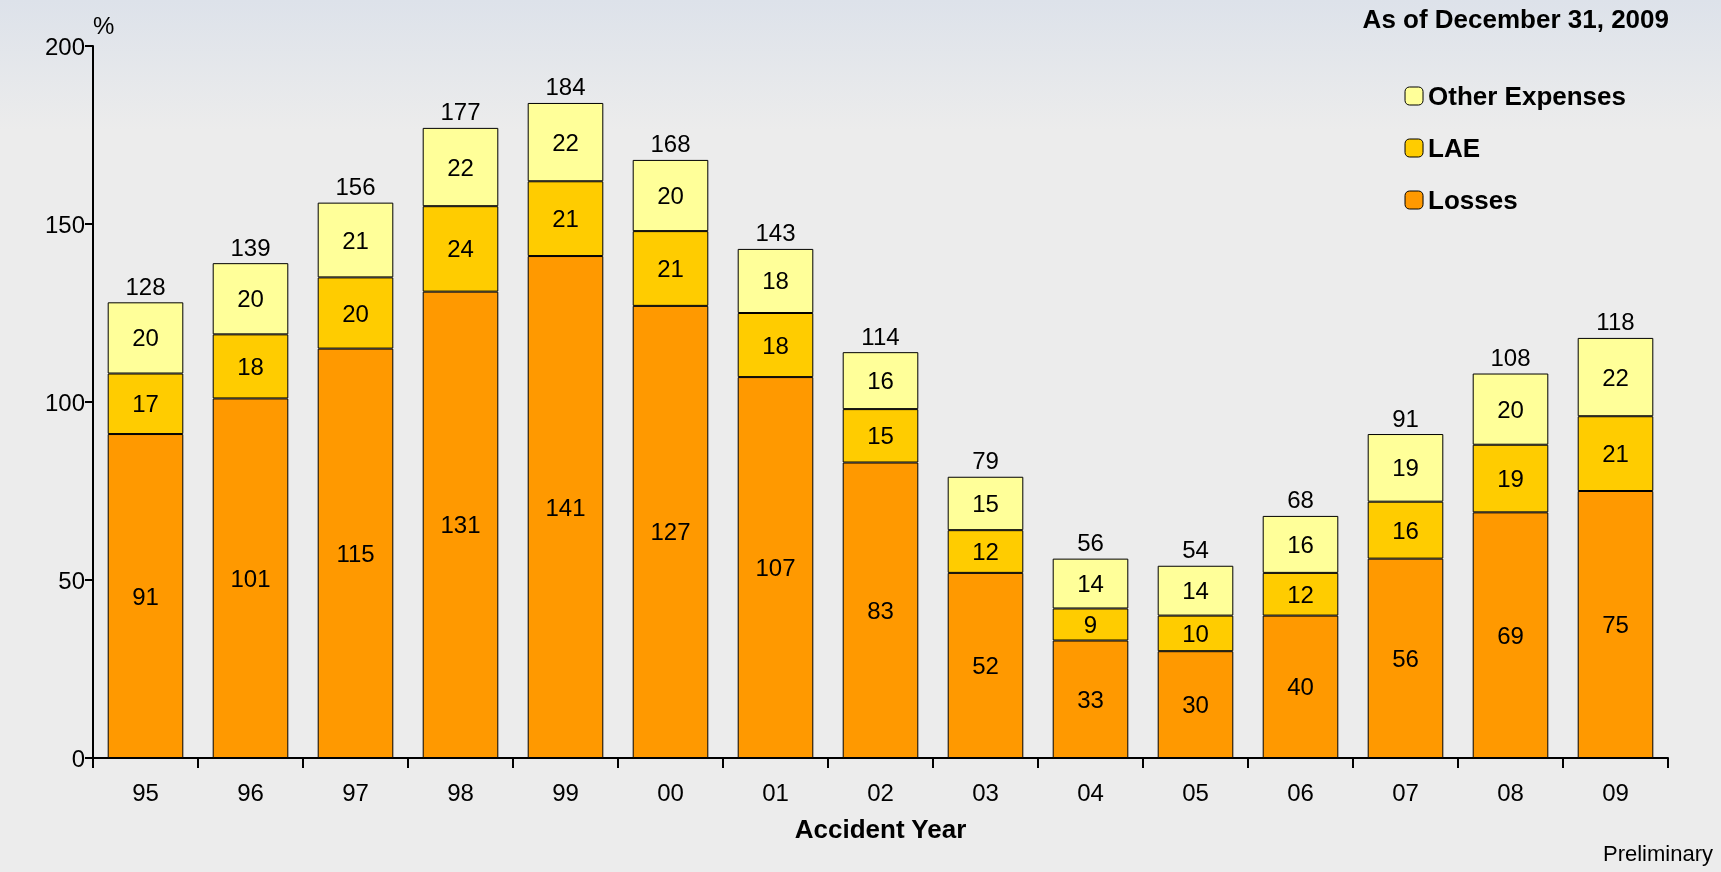  I want to click on x-tick-label: 00, so click(670, 792).